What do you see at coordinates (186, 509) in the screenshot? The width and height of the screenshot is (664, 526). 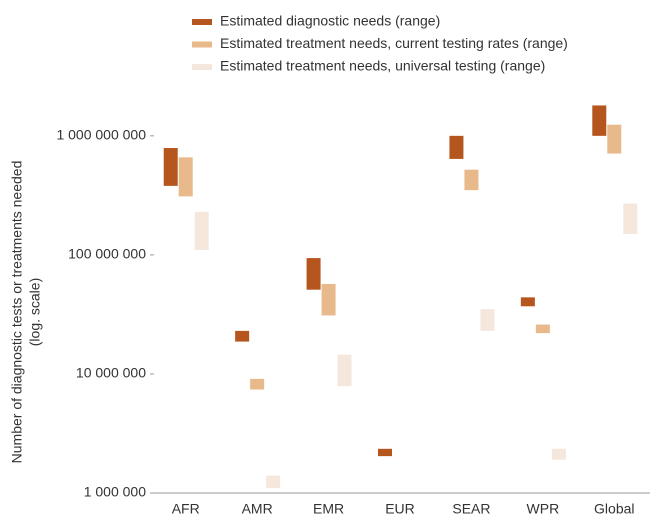 I see `x-tick-label: AFR` at bounding box center [186, 509].